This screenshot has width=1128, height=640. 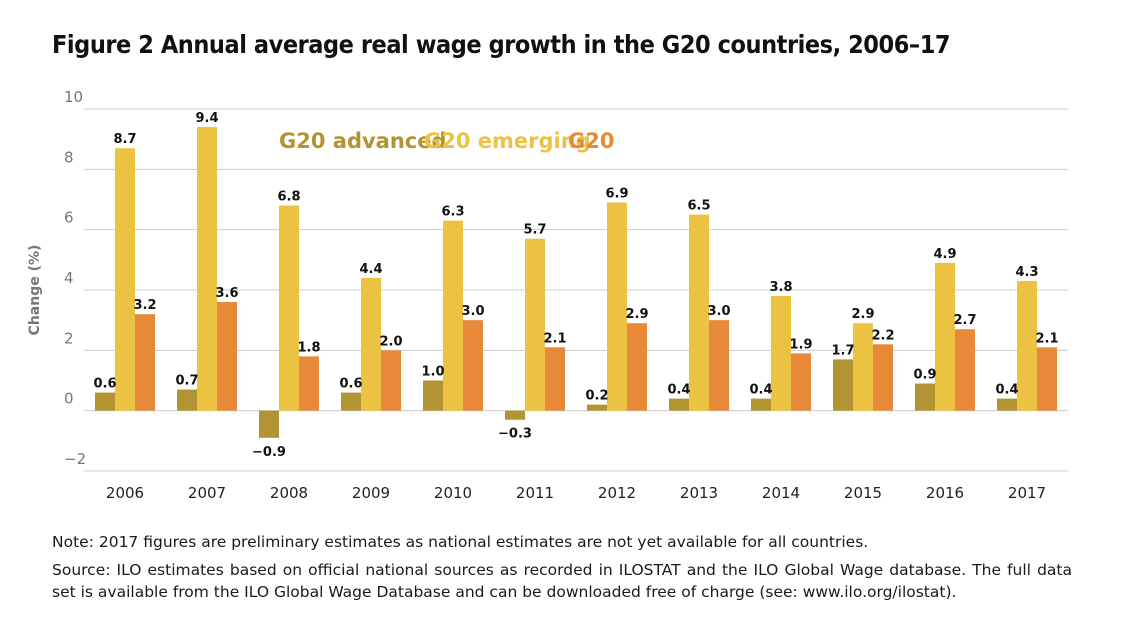 I want to click on bar-g20-2012, so click(x=637, y=367).